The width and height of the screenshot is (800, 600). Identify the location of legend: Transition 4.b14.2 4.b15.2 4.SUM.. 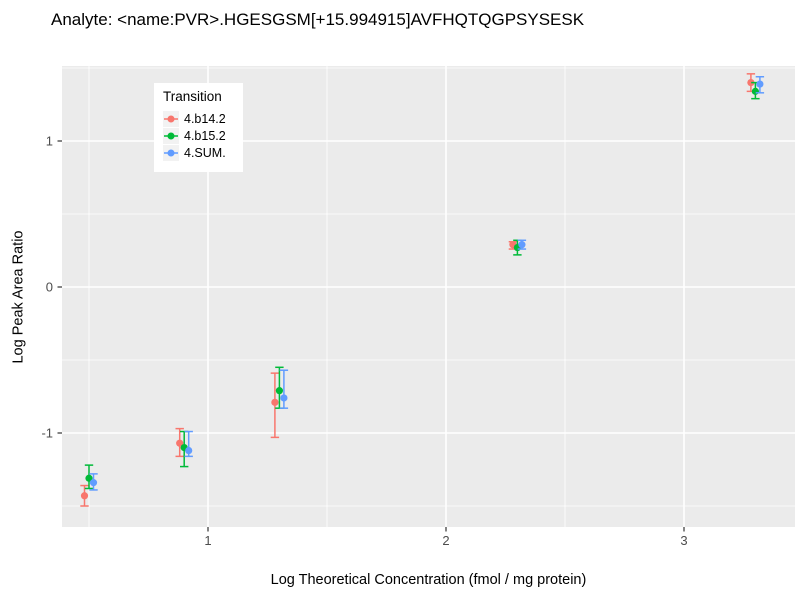
(198, 127).